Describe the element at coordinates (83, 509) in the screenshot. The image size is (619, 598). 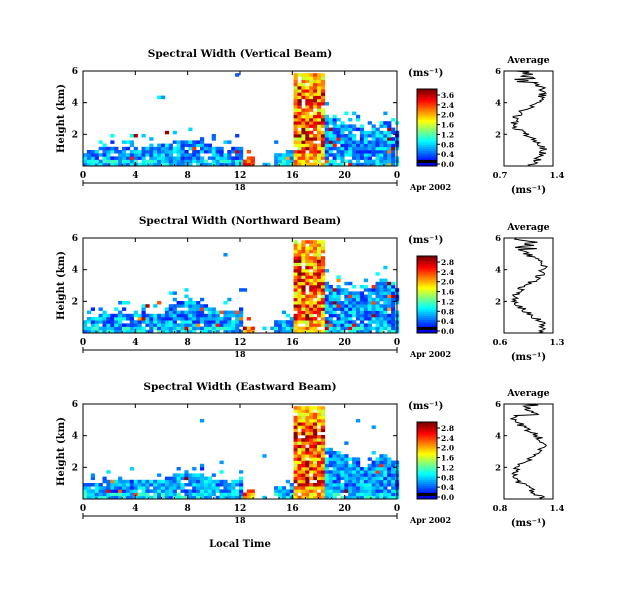
I see `x-tick-label: 0` at that location.